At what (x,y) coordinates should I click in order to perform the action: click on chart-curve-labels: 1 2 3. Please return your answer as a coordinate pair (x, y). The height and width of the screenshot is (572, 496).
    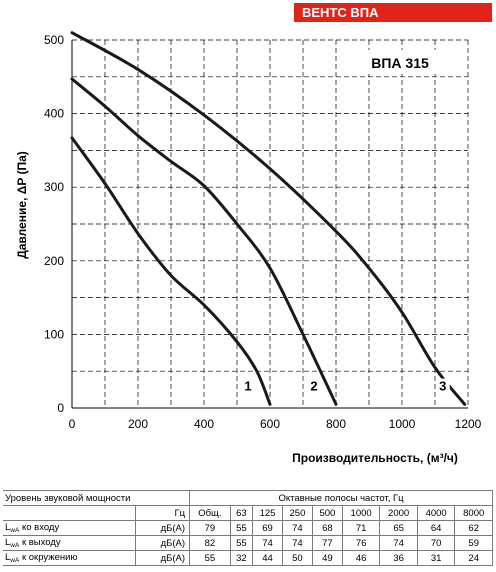
    Looking at the image, I should click on (345, 386).